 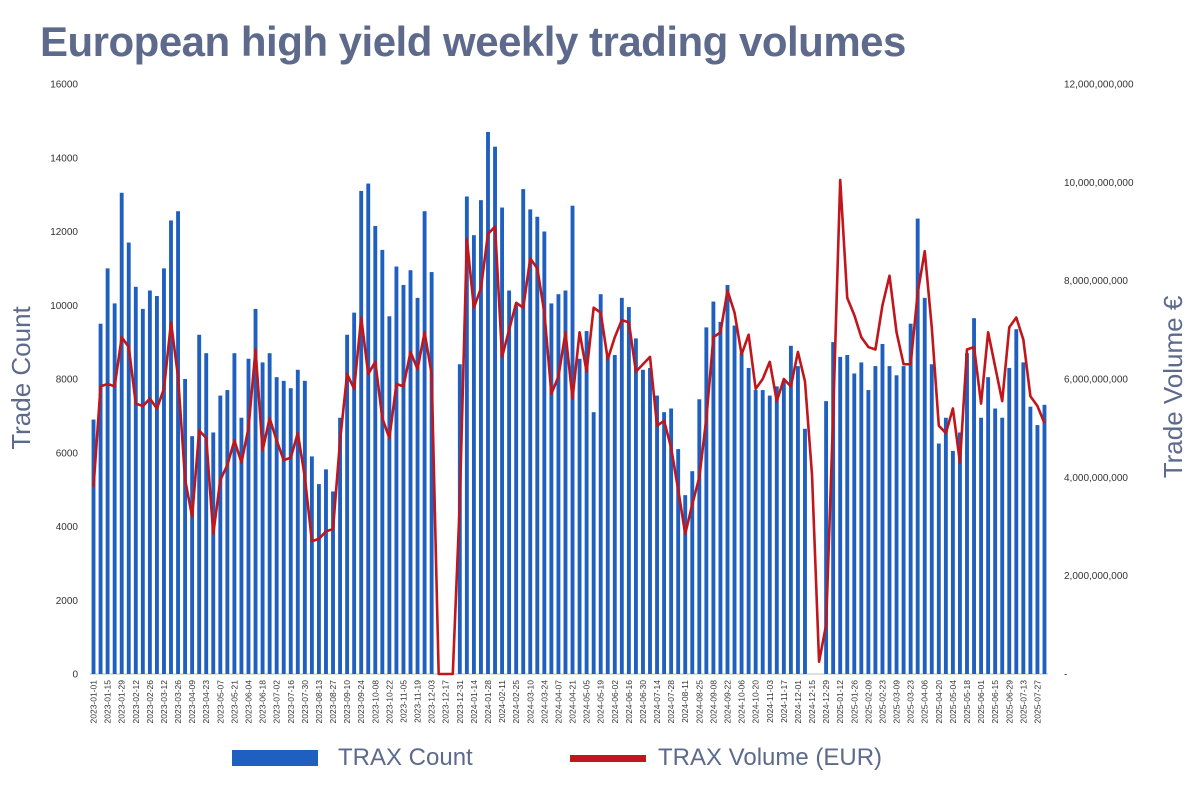 What do you see at coordinates (150, 702) in the screenshot?
I see `x-tick-label: 2023-02-26` at bounding box center [150, 702].